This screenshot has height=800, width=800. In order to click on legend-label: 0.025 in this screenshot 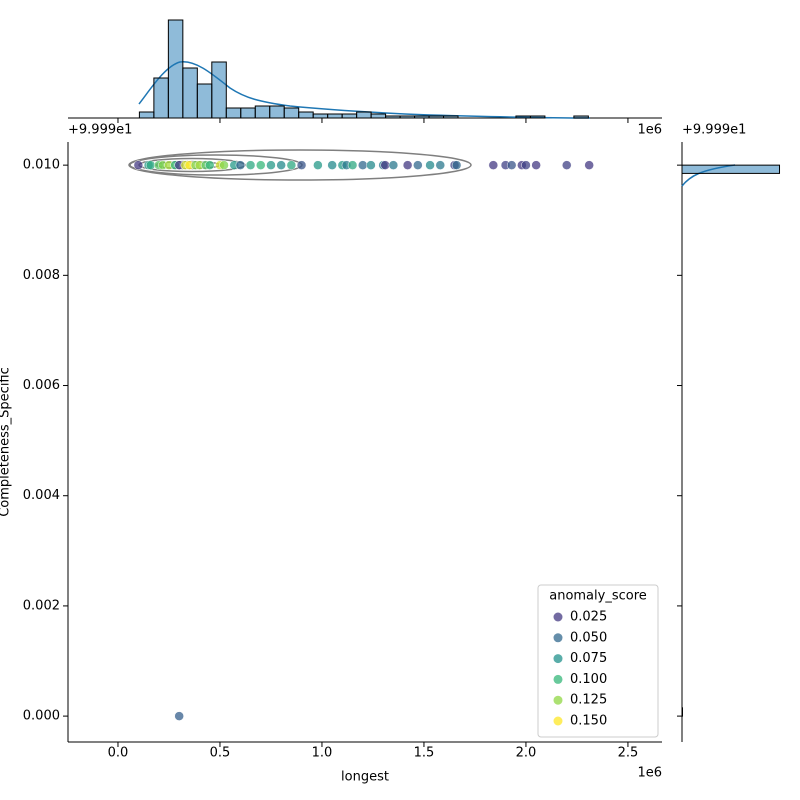, I will do `click(588, 617)`.